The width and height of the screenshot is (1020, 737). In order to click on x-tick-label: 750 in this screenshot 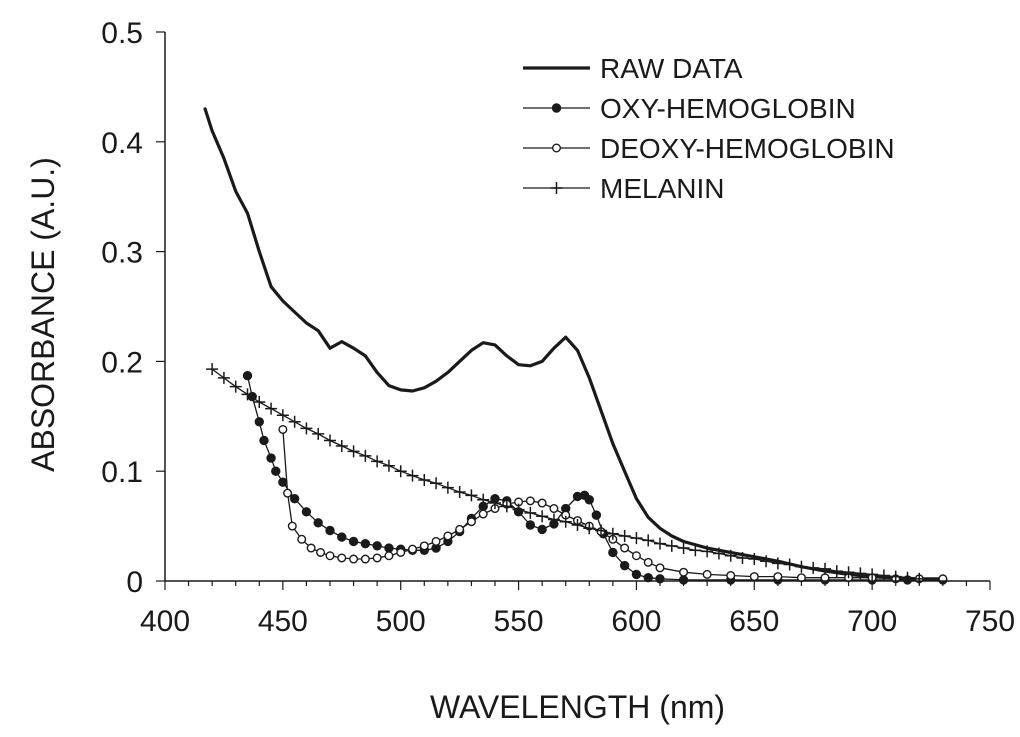, I will do `click(990, 621)`.